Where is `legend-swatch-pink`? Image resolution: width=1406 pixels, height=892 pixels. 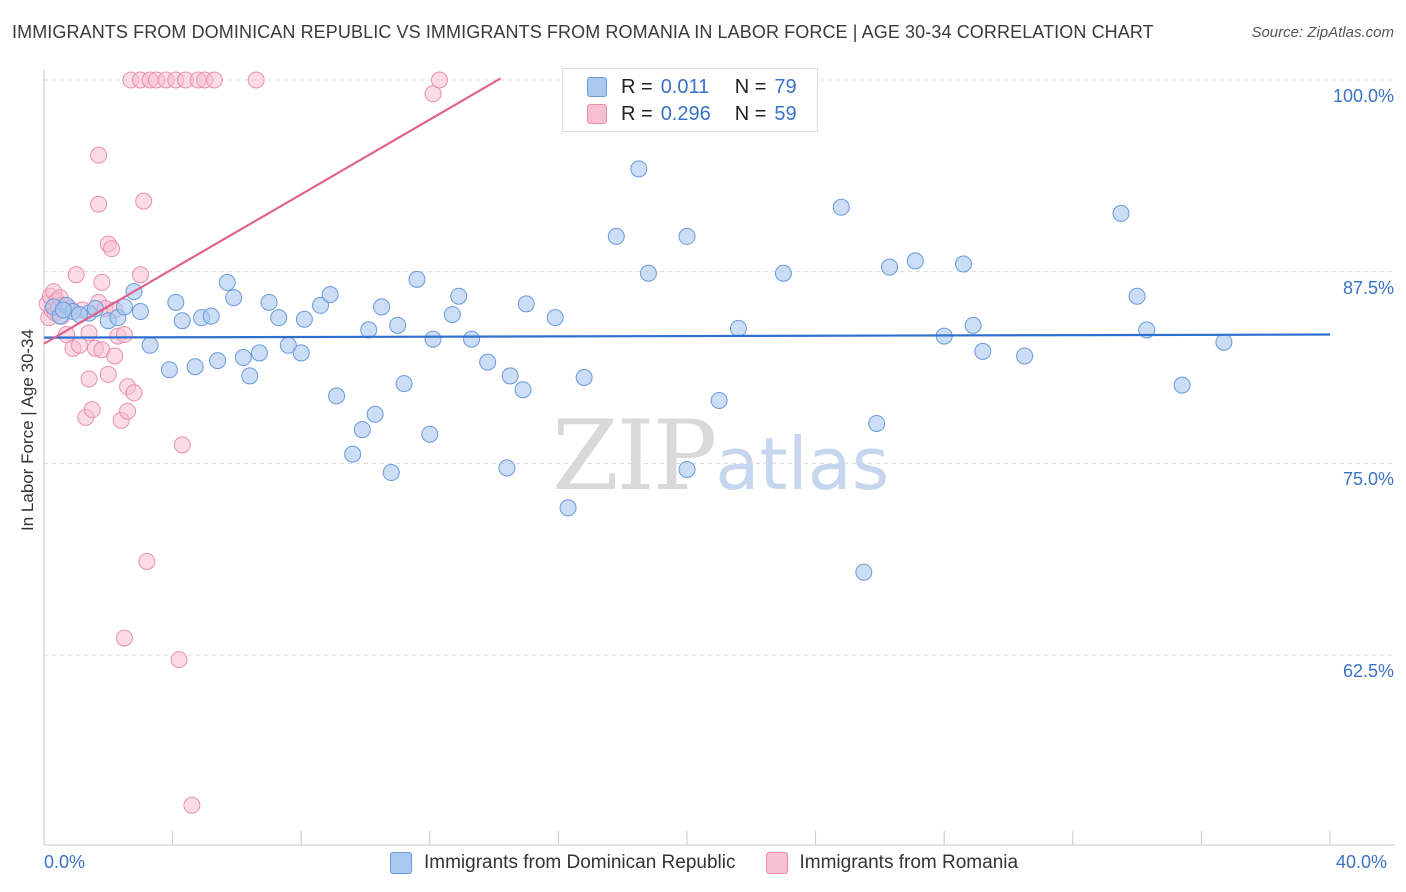 legend-swatch-pink is located at coordinates (597, 114).